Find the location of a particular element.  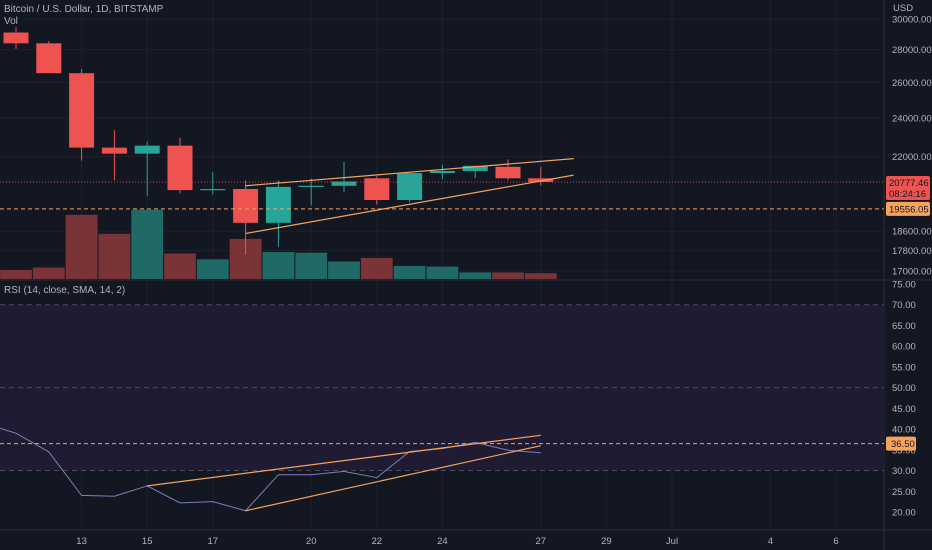

price-tick-label: 28000.00 is located at coordinates (912, 50).